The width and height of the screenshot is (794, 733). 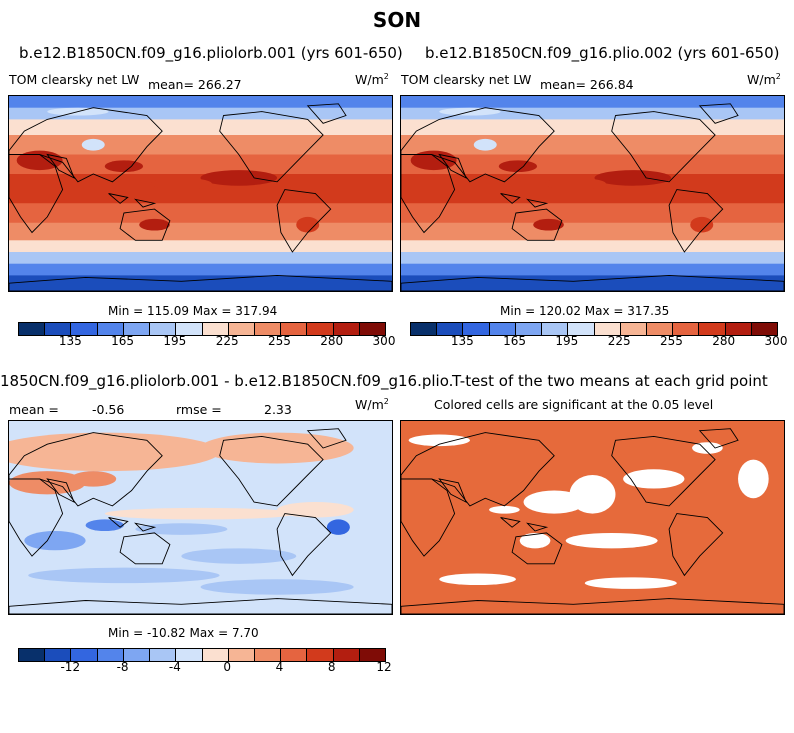 What do you see at coordinates (776, 341) in the screenshot?
I see `colorbar-tick-label: 300` at bounding box center [776, 341].